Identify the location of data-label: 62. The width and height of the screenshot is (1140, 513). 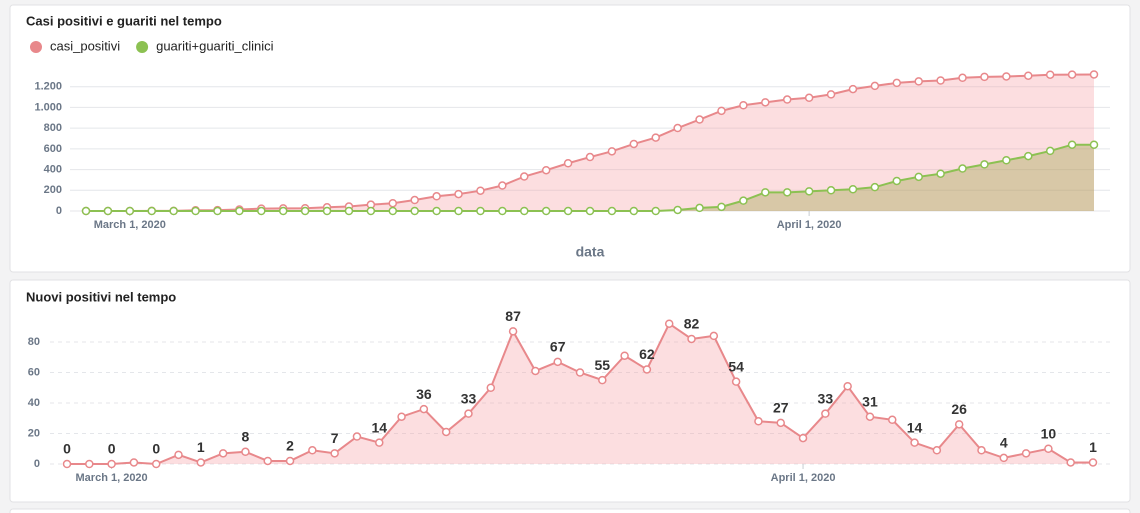
(647, 354).